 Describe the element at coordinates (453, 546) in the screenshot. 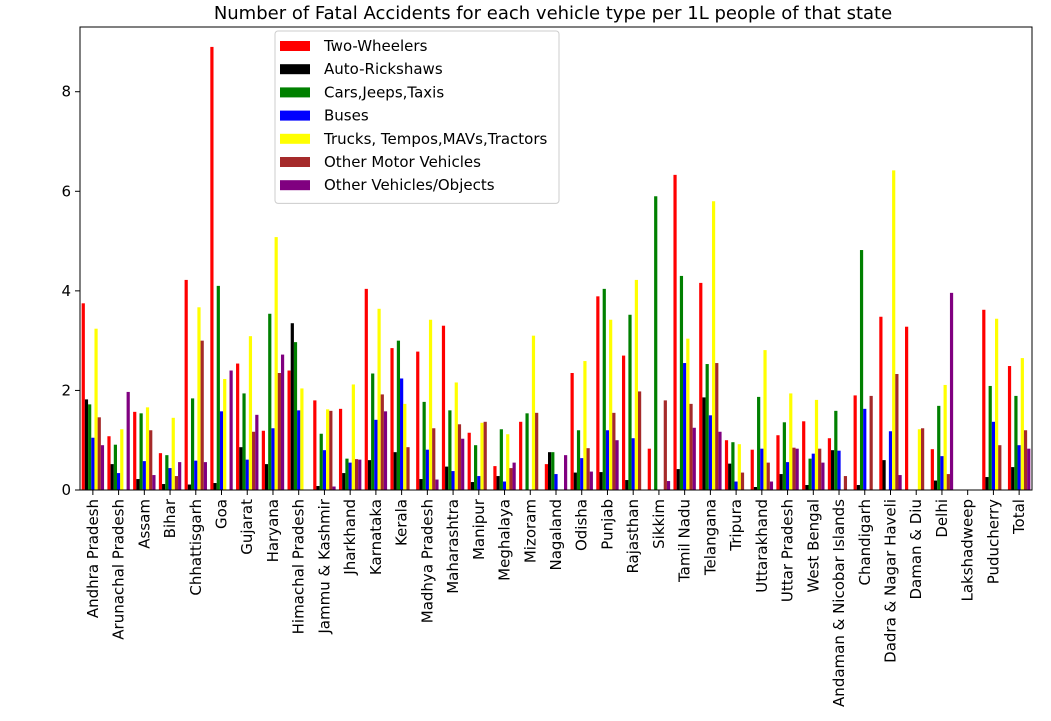

I see `x-tick-label: Maharashtra` at that location.